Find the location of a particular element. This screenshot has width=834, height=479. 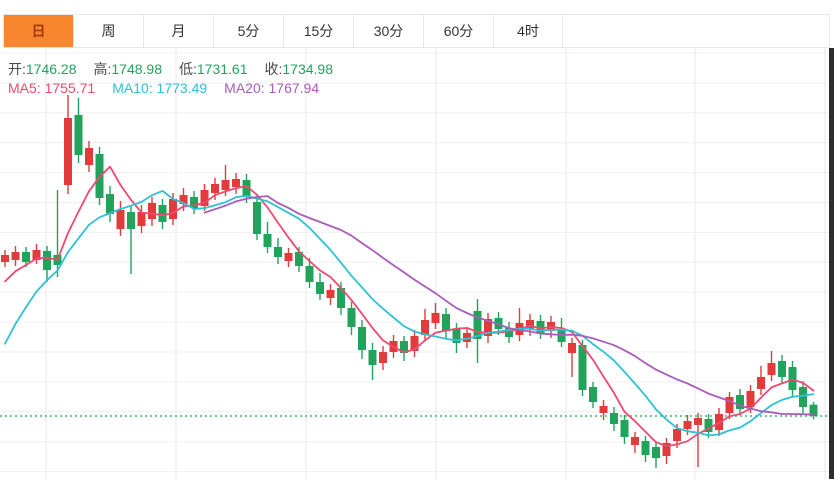

tab-period-4: 5分 is located at coordinates (248, 31).